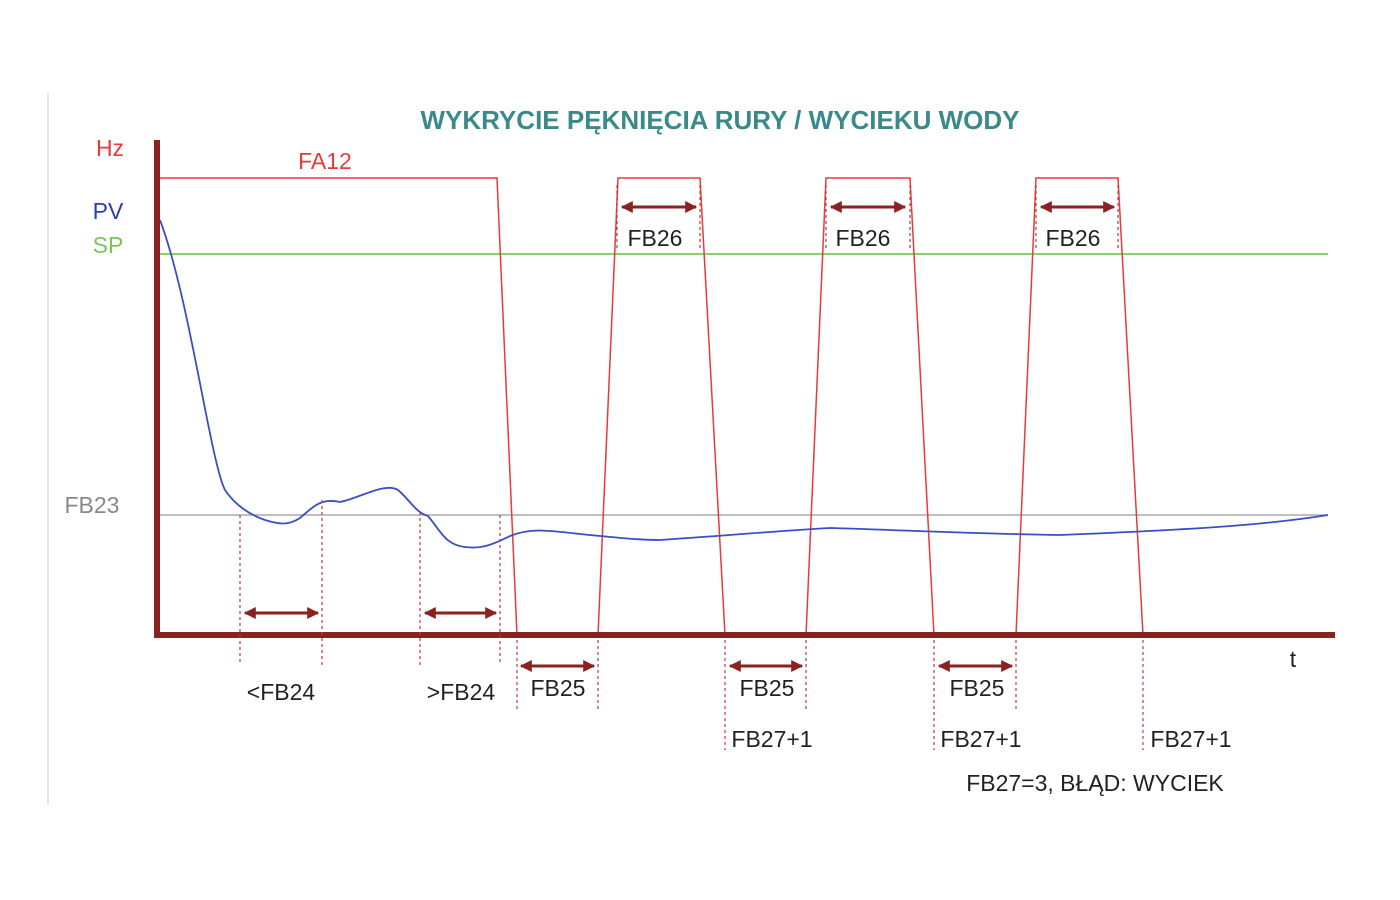 Image resolution: width=1400 pixels, height=900 pixels. What do you see at coordinates (325, 161) in the screenshot?
I see `fa12-label: FA12` at bounding box center [325, 161].